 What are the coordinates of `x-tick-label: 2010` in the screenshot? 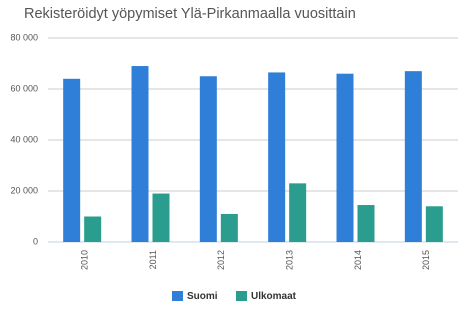 It's located at (85, 260).